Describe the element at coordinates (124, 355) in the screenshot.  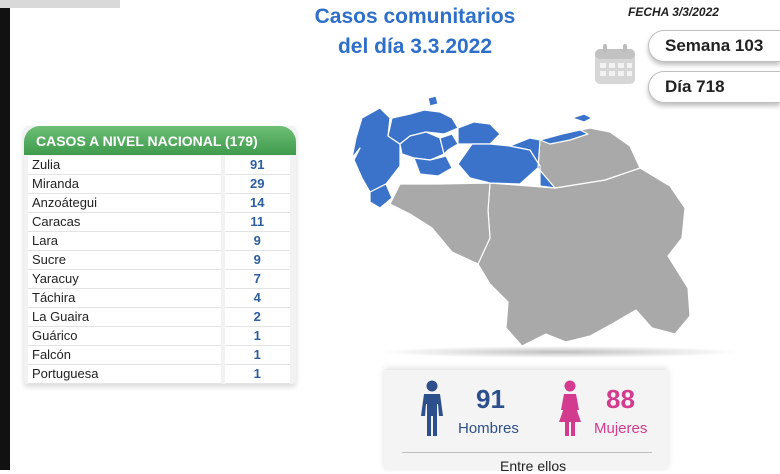
I see `state-name: Falcón` at that location.